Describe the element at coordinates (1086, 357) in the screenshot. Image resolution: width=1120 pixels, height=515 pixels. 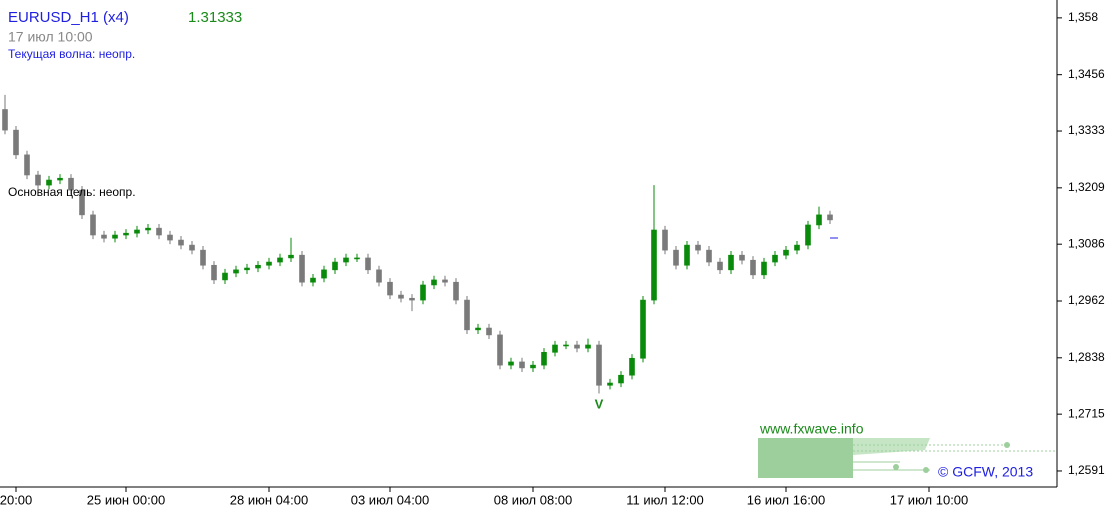
I see `y-tick-label: 1,2838` at that location.